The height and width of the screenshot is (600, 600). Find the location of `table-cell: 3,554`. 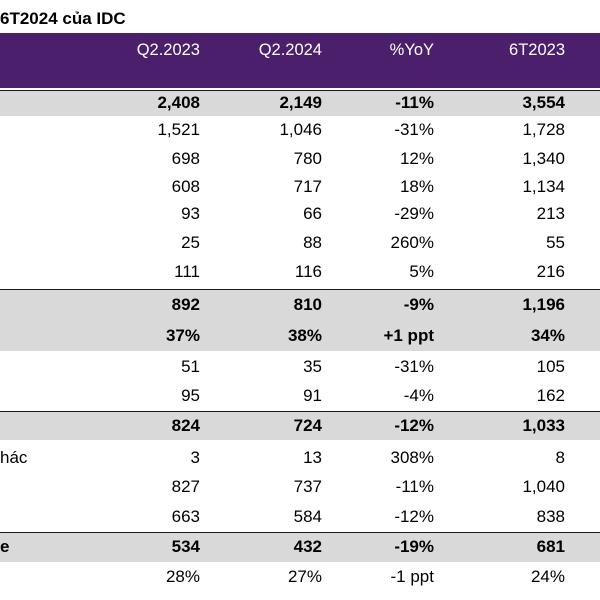

table-cell: 3,554 is located at coordinates (543, 102).